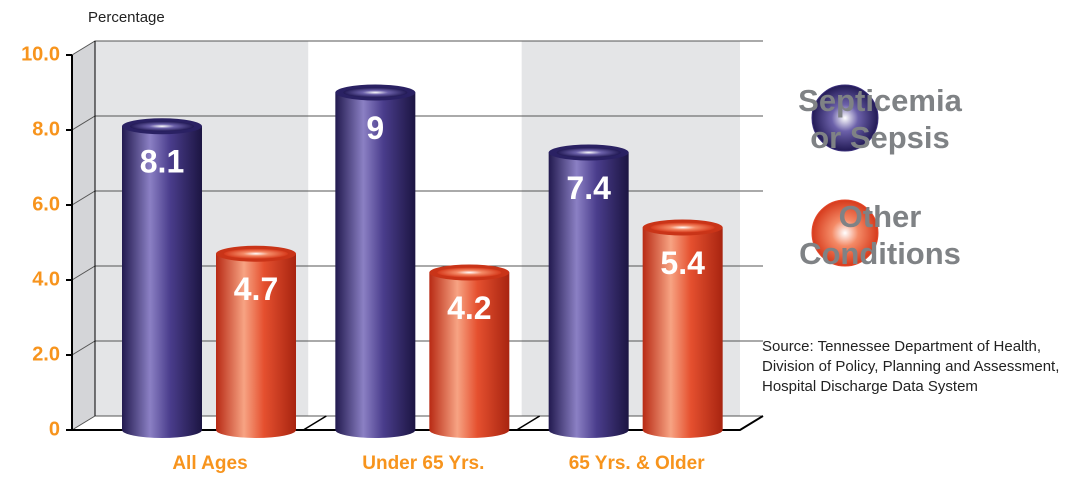  Describe the element at coordinates (423, 463) in the screenshot. I see `x-tick-label: Under 65 Yrs.` at that location.